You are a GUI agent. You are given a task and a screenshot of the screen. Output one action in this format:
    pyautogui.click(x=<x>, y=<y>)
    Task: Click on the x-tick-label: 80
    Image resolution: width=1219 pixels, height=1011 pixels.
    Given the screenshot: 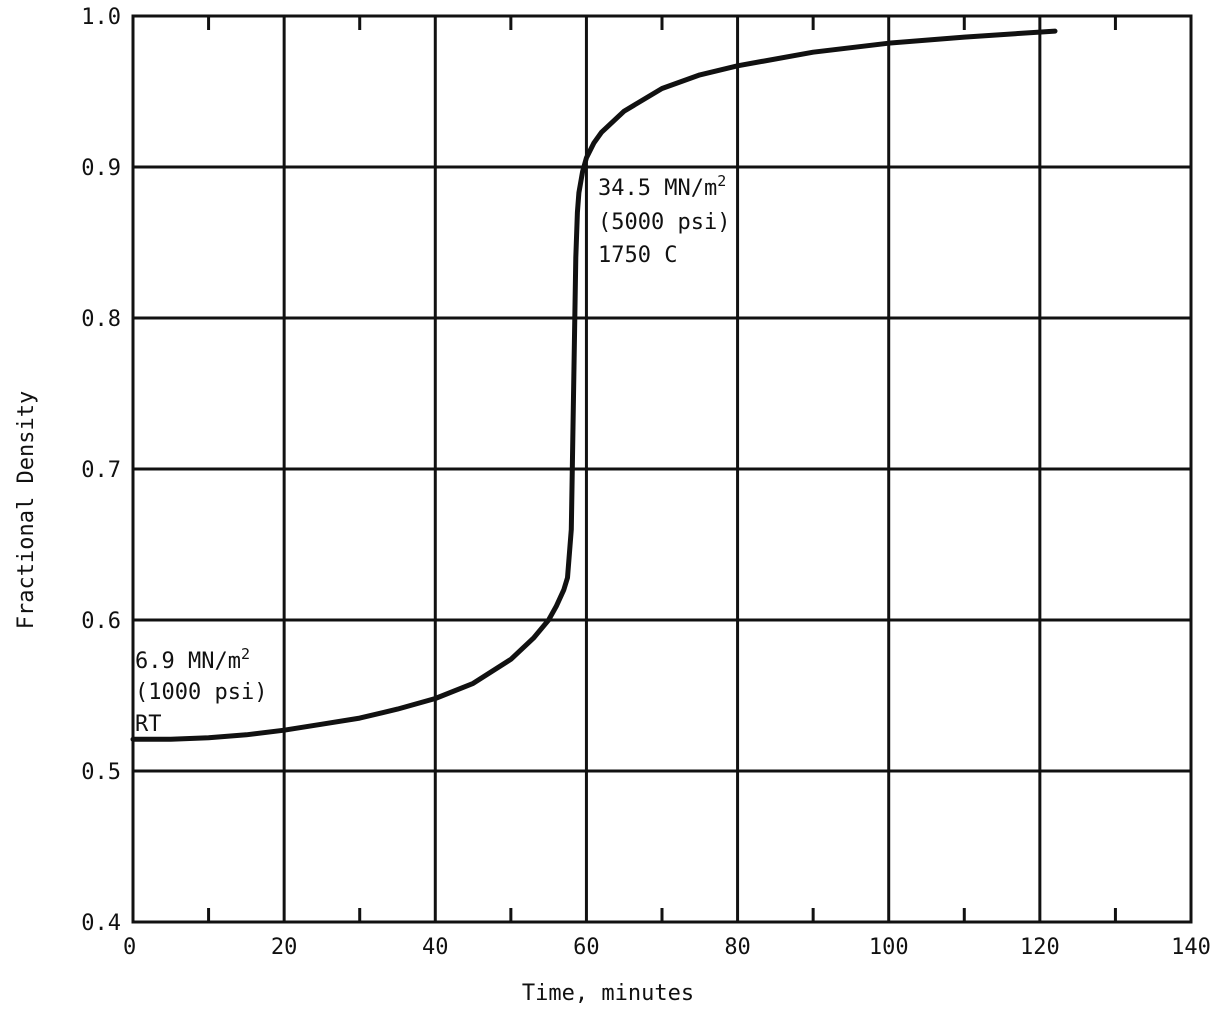 What is the action you would take?
    pyautogui.click(x=737, y=947)
    